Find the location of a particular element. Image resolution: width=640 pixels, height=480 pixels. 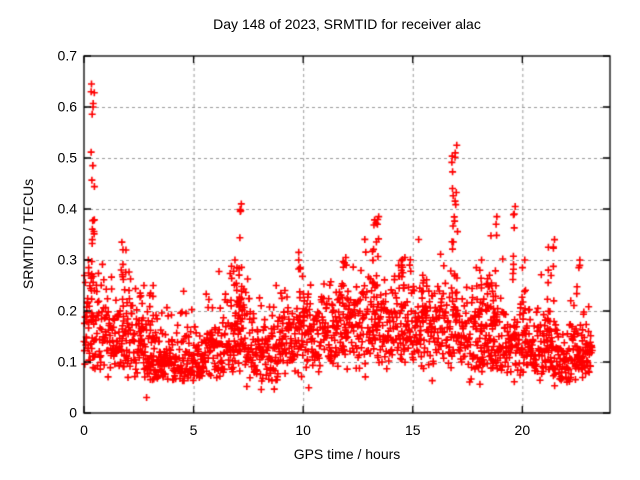

x-tick-label: 5 is located at coordinates (193, 430).